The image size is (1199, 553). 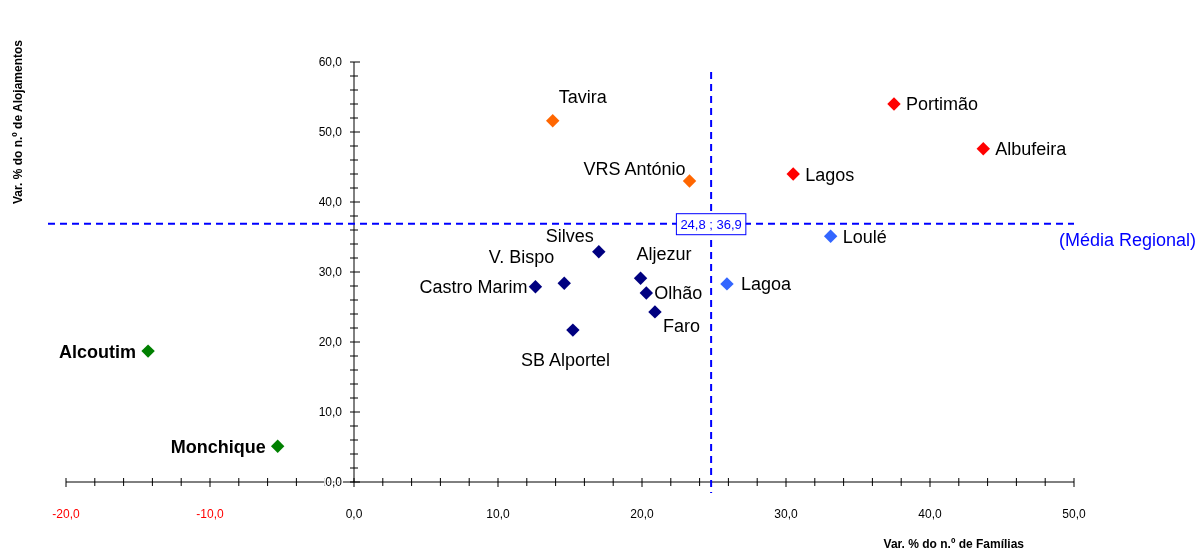 I want to click on annotation: Loulé, so click(x=864, y=237).